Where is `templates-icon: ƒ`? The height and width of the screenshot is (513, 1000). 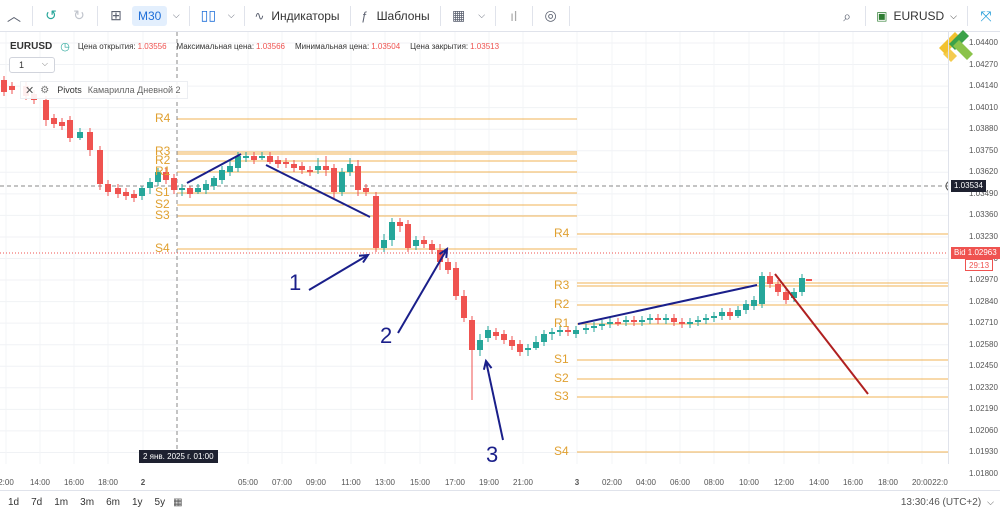 templates-icon: ƒ is located at coordinates (364, 15).